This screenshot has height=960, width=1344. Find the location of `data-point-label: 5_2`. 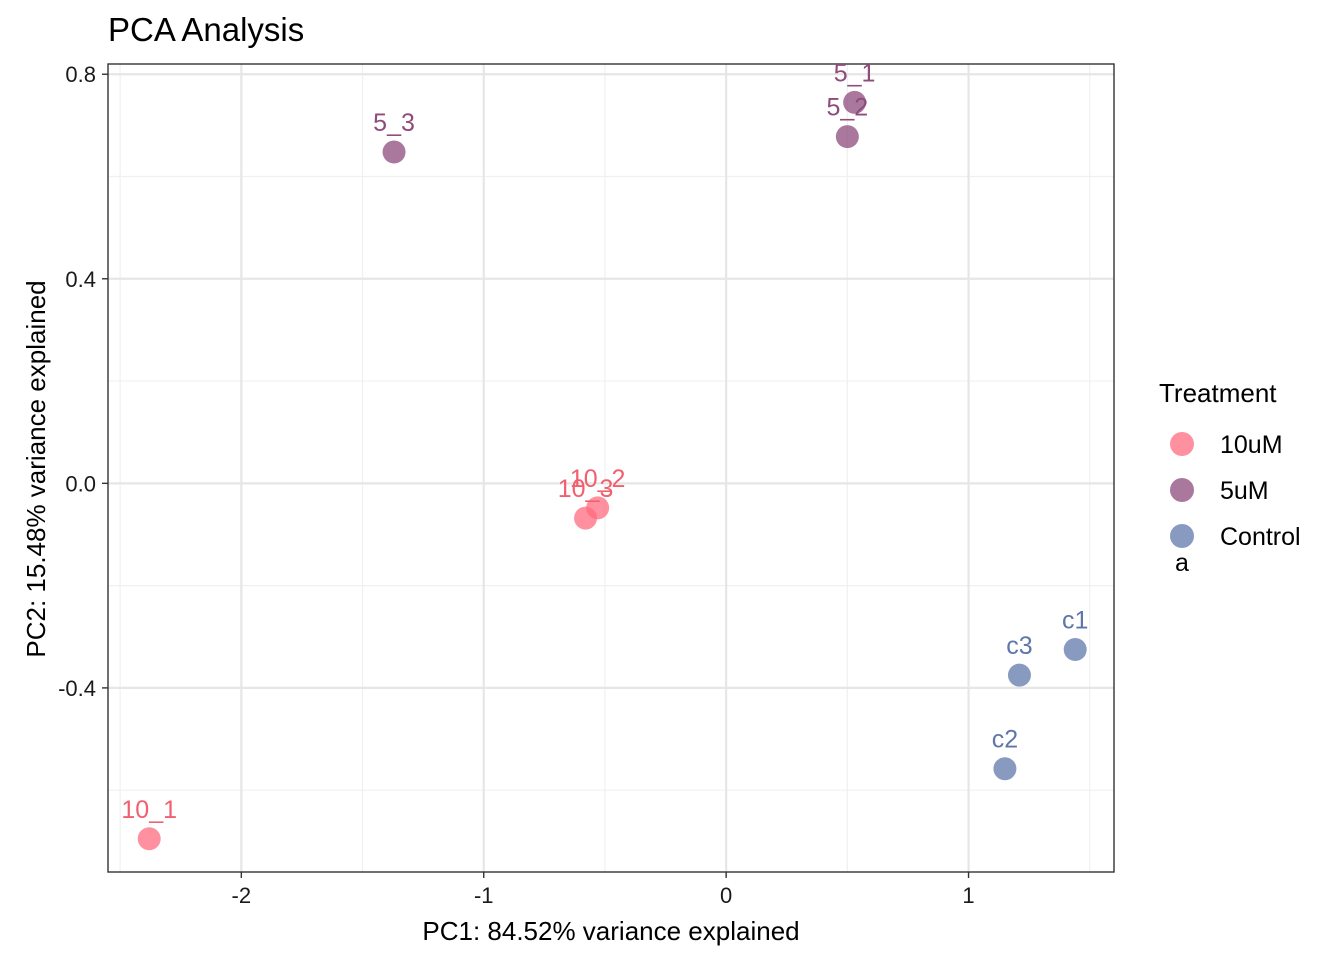

data-point-label: 5_2 is located at coordinates (847, 108).